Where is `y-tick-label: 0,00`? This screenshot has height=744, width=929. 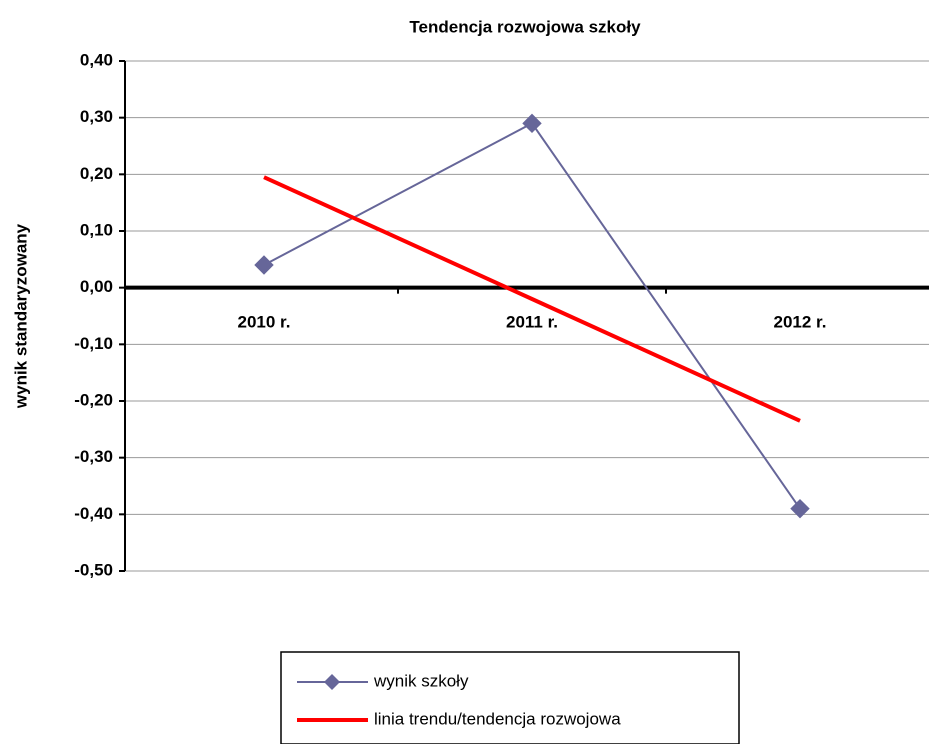
y-tick-label: 0,00 is located at coordinates (96, 286).